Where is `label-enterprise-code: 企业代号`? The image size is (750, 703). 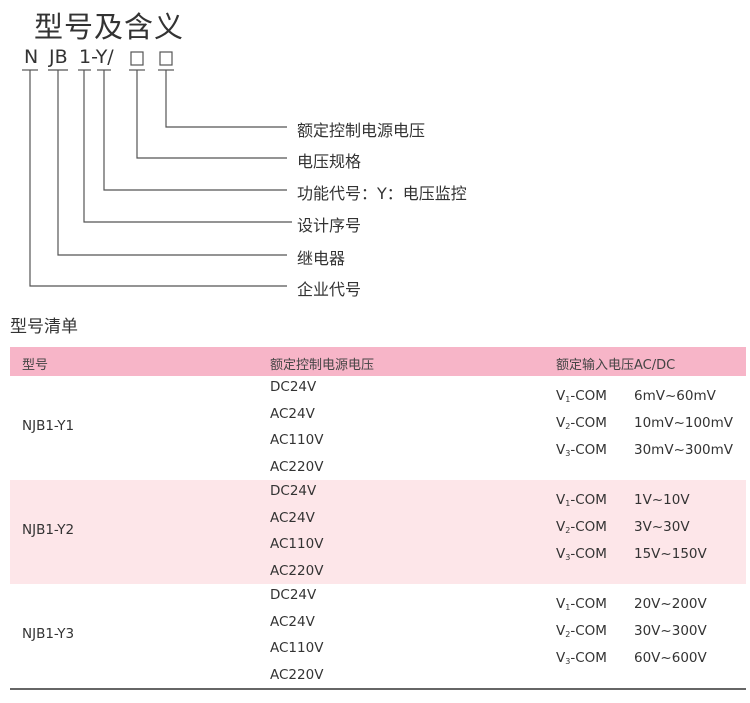
label-enterprise-code: 企业代号 is located at coordinates (329, 289).